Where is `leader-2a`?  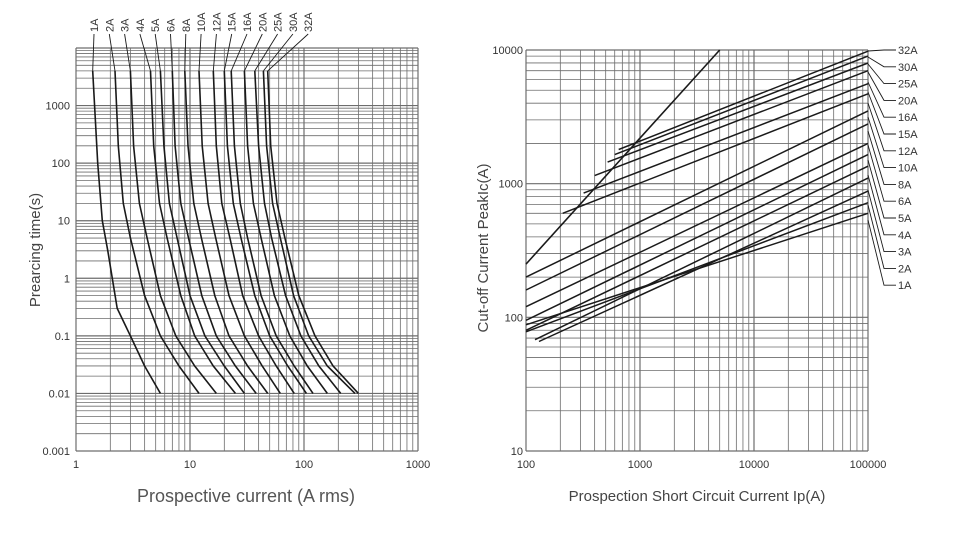 leader-2a is located at coordinates (112, 52).